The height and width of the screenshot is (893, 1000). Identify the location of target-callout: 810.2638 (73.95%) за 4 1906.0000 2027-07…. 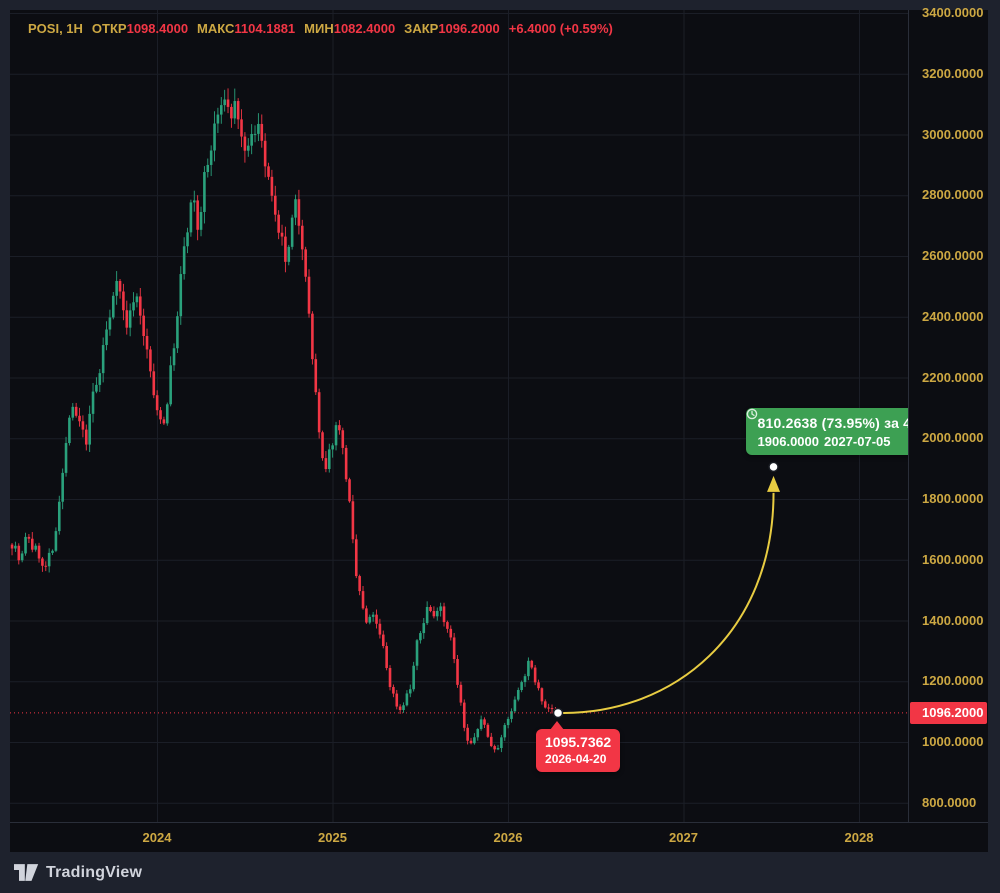
(826, 431).